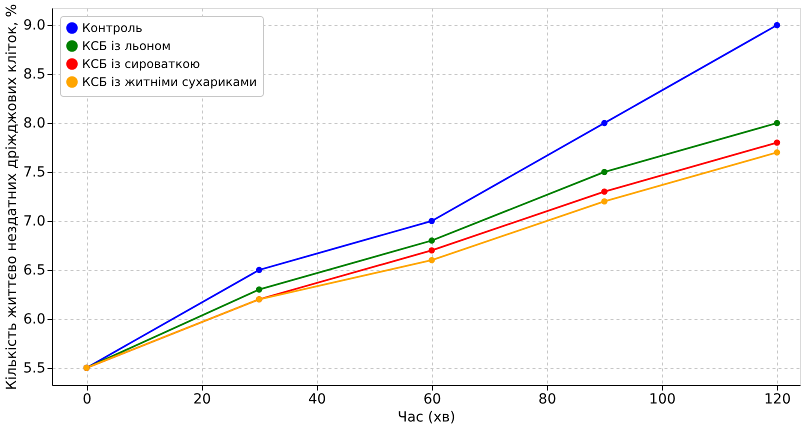 This screenshot has height=428, width=804. I want to click on x-axis-title: Час (хв), so click(427, 418).